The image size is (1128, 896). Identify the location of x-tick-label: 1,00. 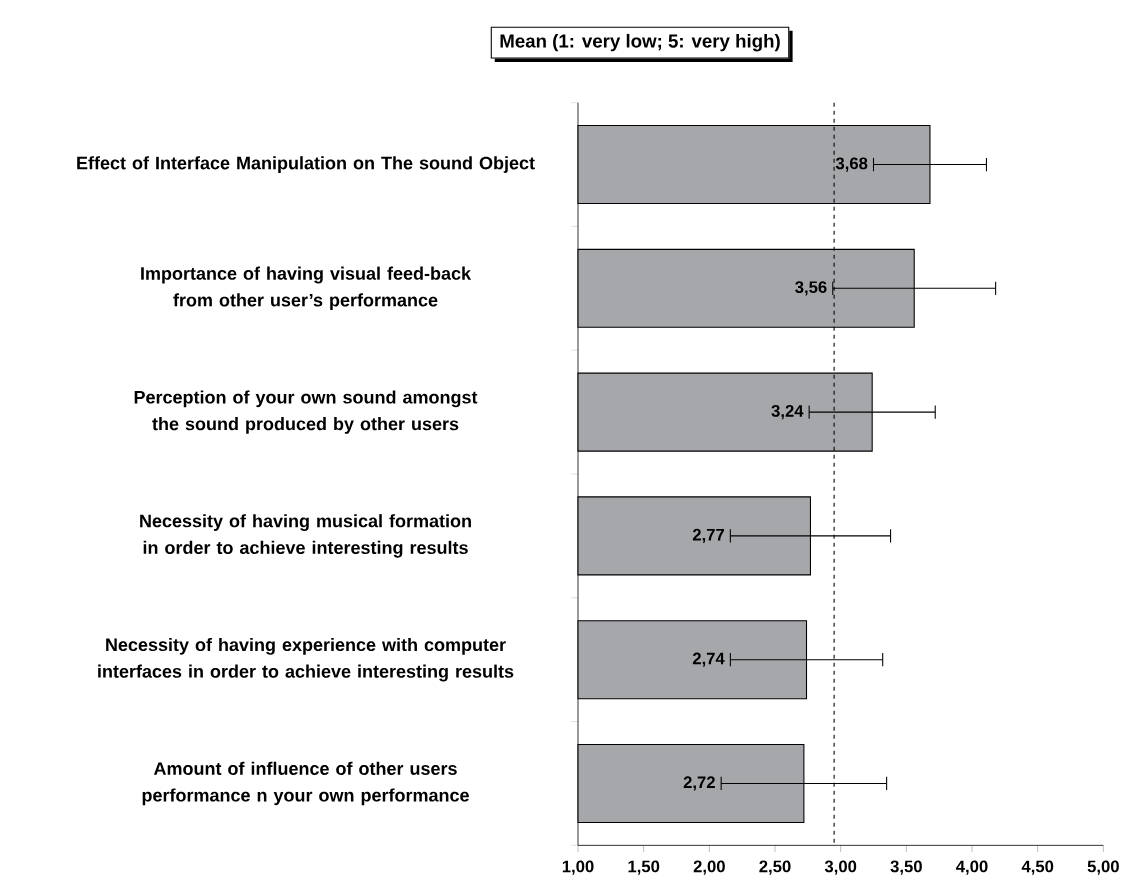
(578, 867).